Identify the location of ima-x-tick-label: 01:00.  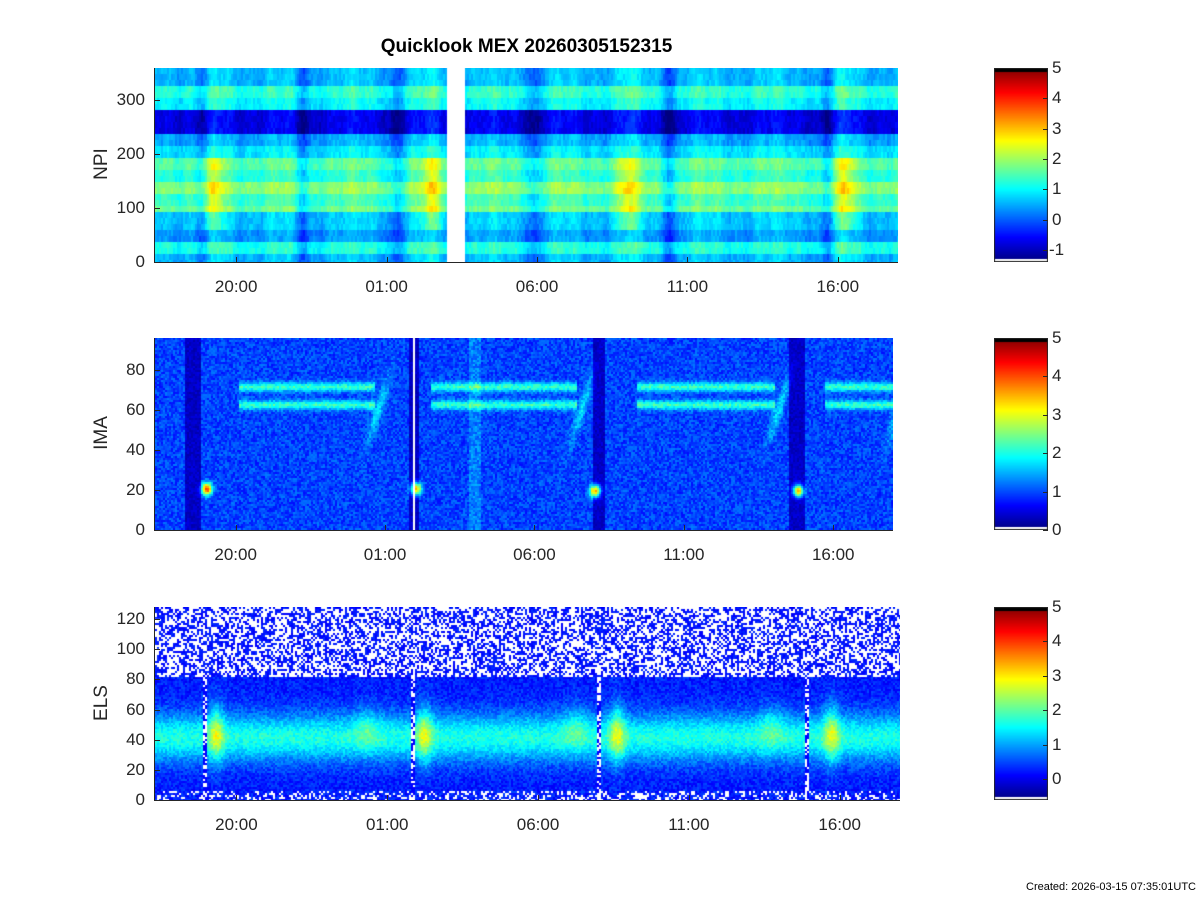
(385, 554).